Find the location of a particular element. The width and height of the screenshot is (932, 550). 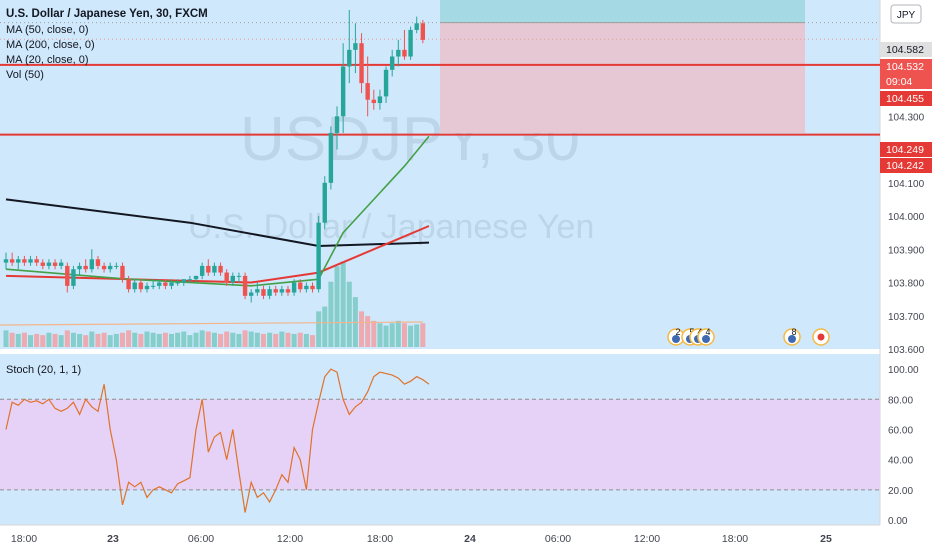

time-tick-label: 06:00 is located at coordinates (201, 539).